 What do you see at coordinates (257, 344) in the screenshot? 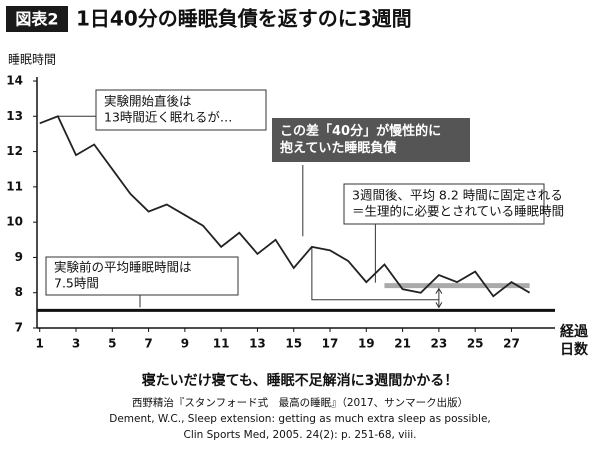
I see `x-tick-label: 13` at bounding box center [257, 344].